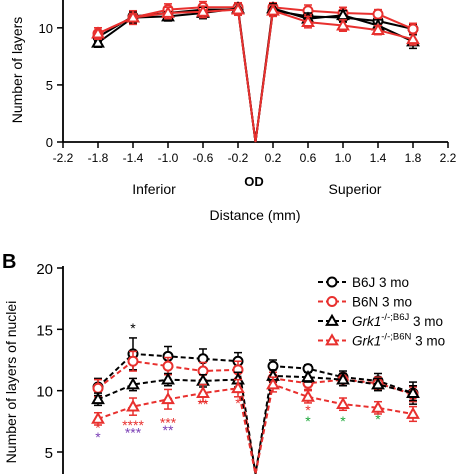 This screenshot has width=474, height=474. I want to click on y-tick-label: 15, so click(44, 330).